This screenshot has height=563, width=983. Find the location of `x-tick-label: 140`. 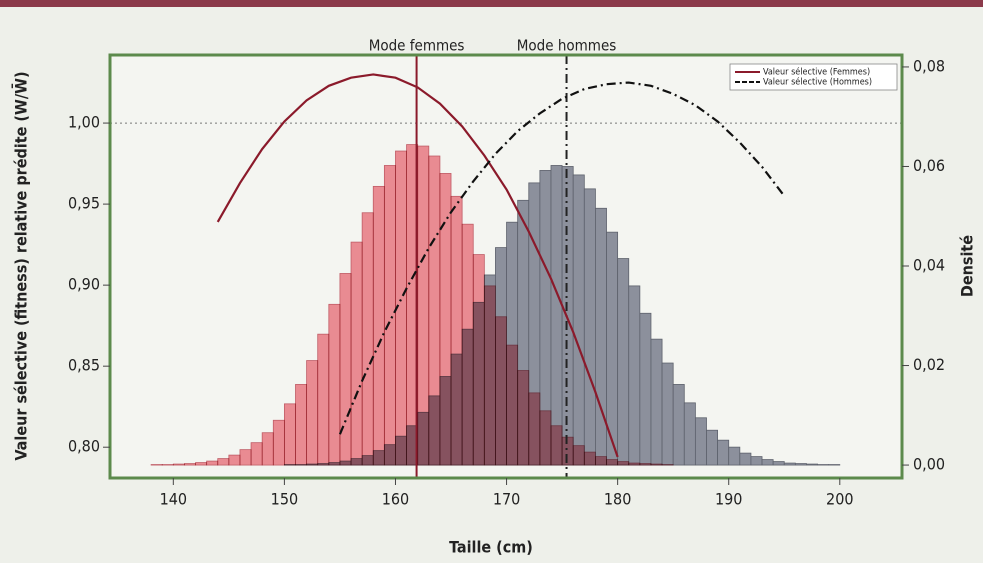

x-tick-label: 140 is located at coordinates (173, 499).